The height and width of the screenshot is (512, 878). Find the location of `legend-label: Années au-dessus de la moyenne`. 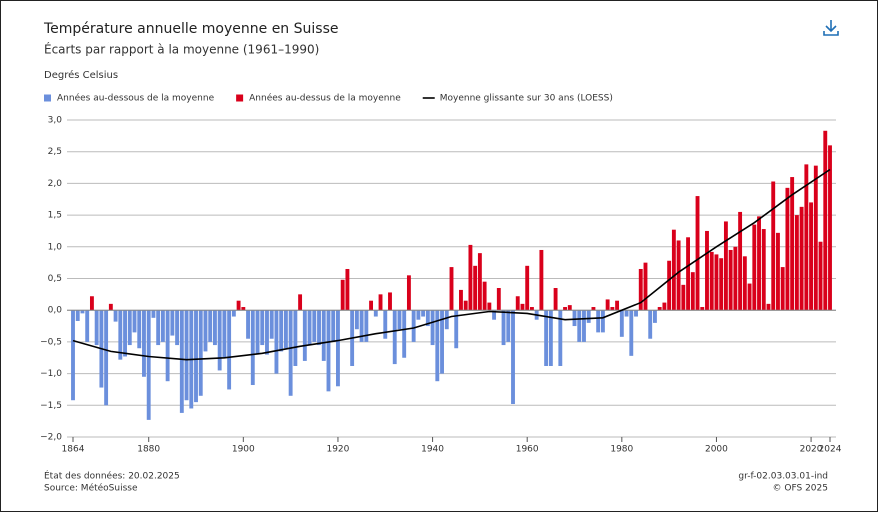

legend-label: Années au-dessus de la moyenne is located at coordinates (325, 98).